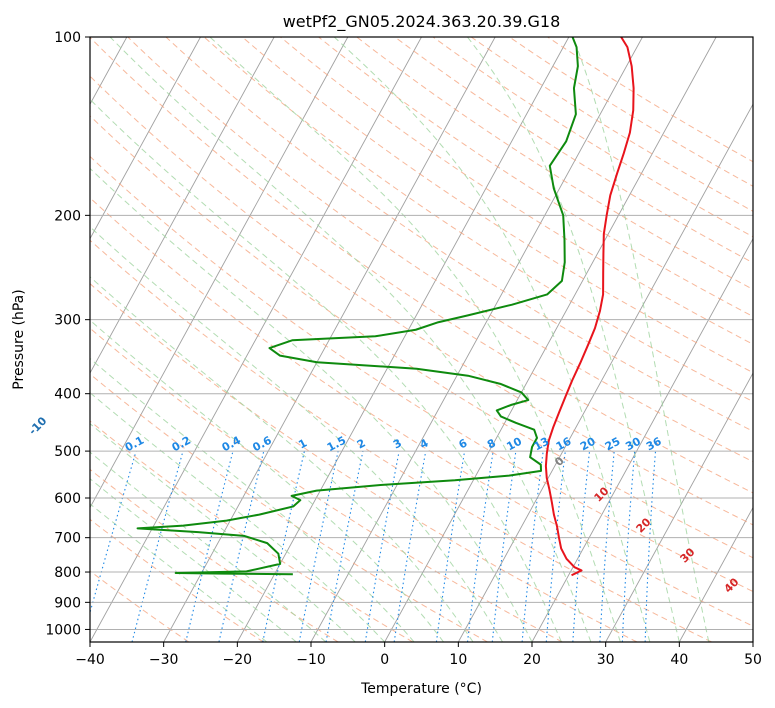 Image resolution: width=775 pixels, height=708 pixels. What do you see at coordinates (458, 660) in the screenshot?
I see `x-tick-label: 10` at bounding box center [458, 660].